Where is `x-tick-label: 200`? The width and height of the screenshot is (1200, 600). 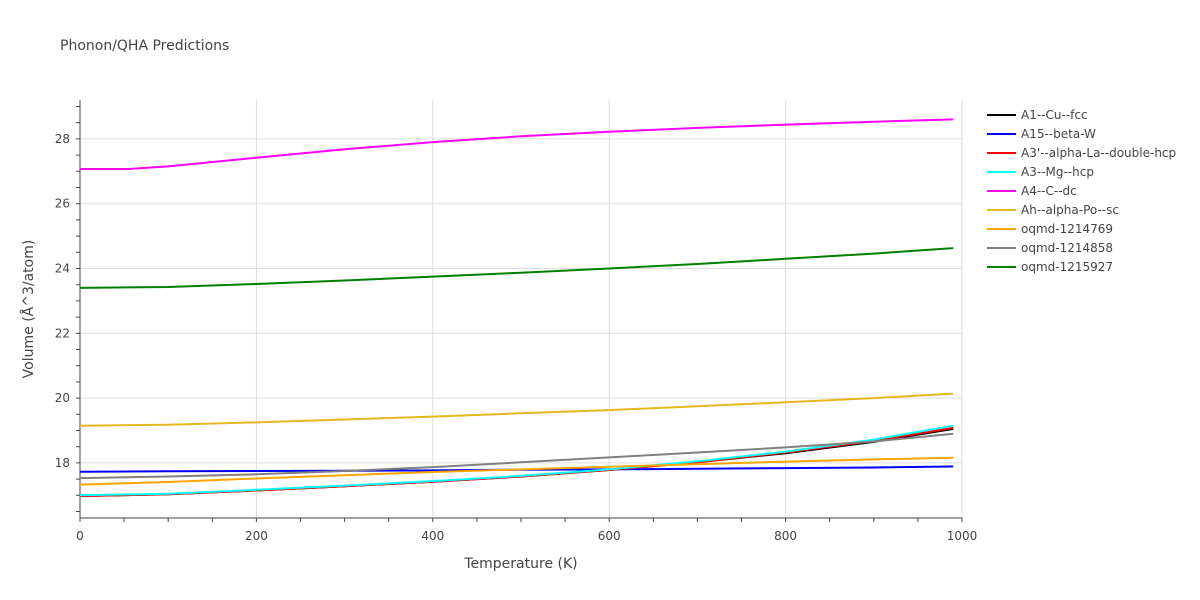 x-tick-label: 200 is located at coordinates (256, 536).